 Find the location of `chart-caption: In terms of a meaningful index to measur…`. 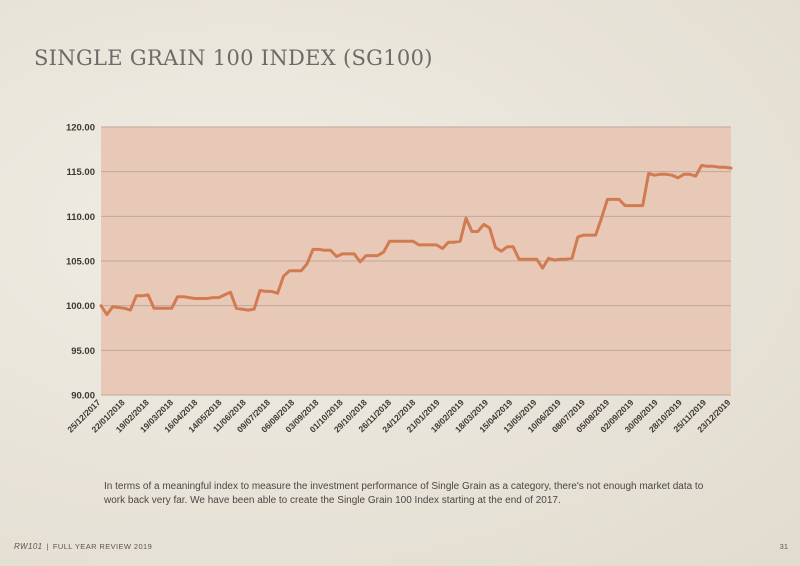

chart-caption: In terms of a meaningful index to measur… is located at coordinates (404, 493).